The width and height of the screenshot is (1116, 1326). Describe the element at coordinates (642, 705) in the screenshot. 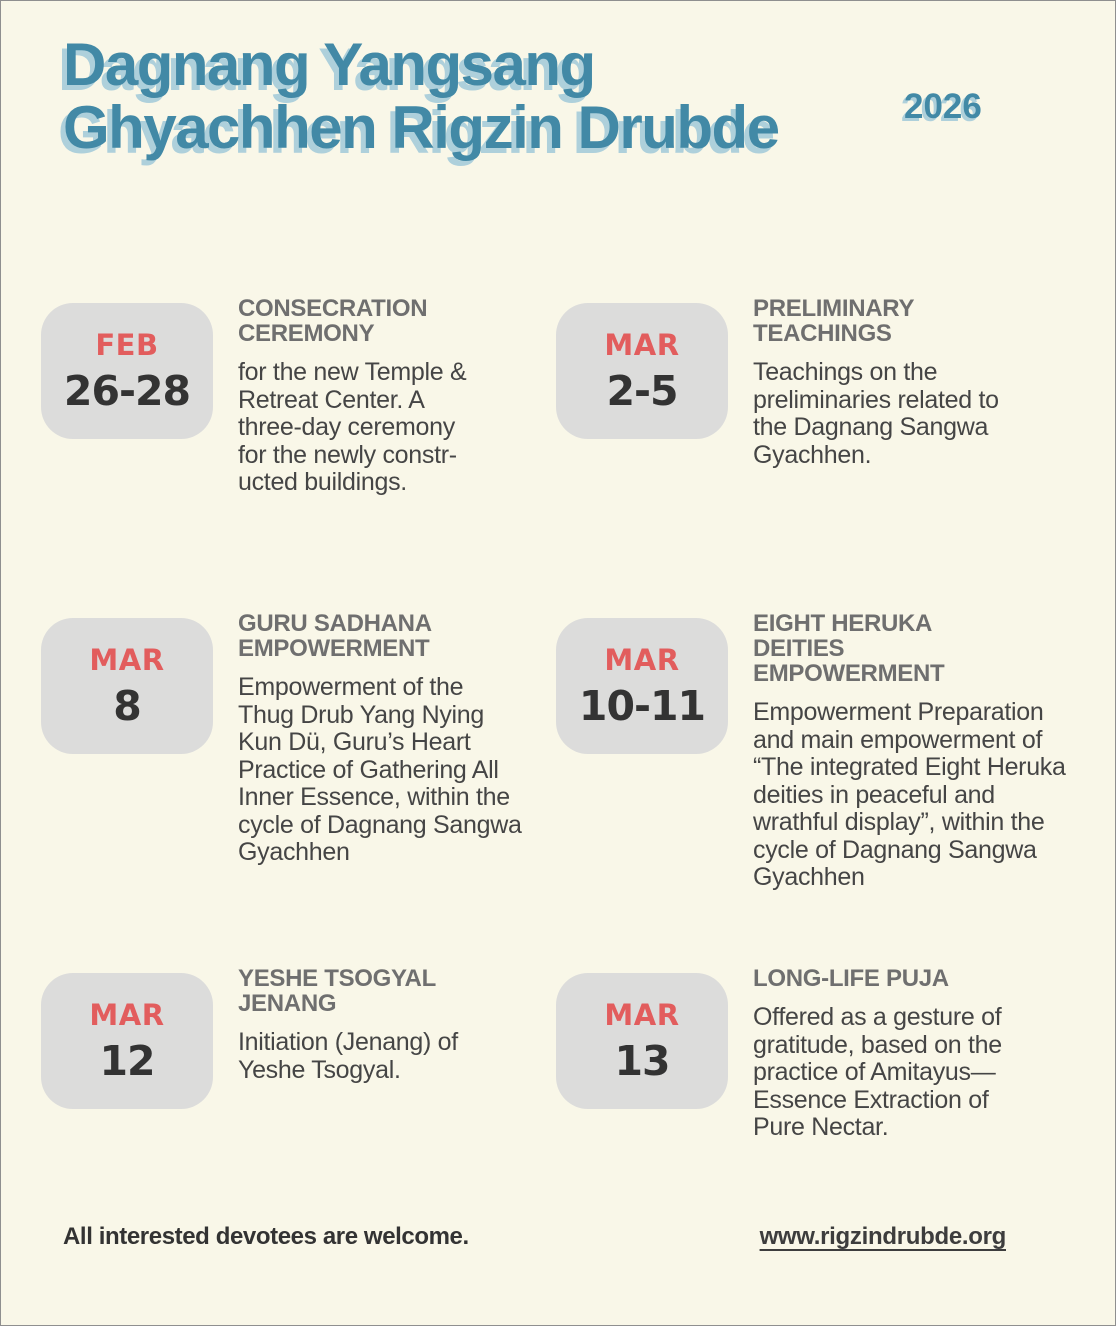

I see `badge-dates: 10-11` at that location.